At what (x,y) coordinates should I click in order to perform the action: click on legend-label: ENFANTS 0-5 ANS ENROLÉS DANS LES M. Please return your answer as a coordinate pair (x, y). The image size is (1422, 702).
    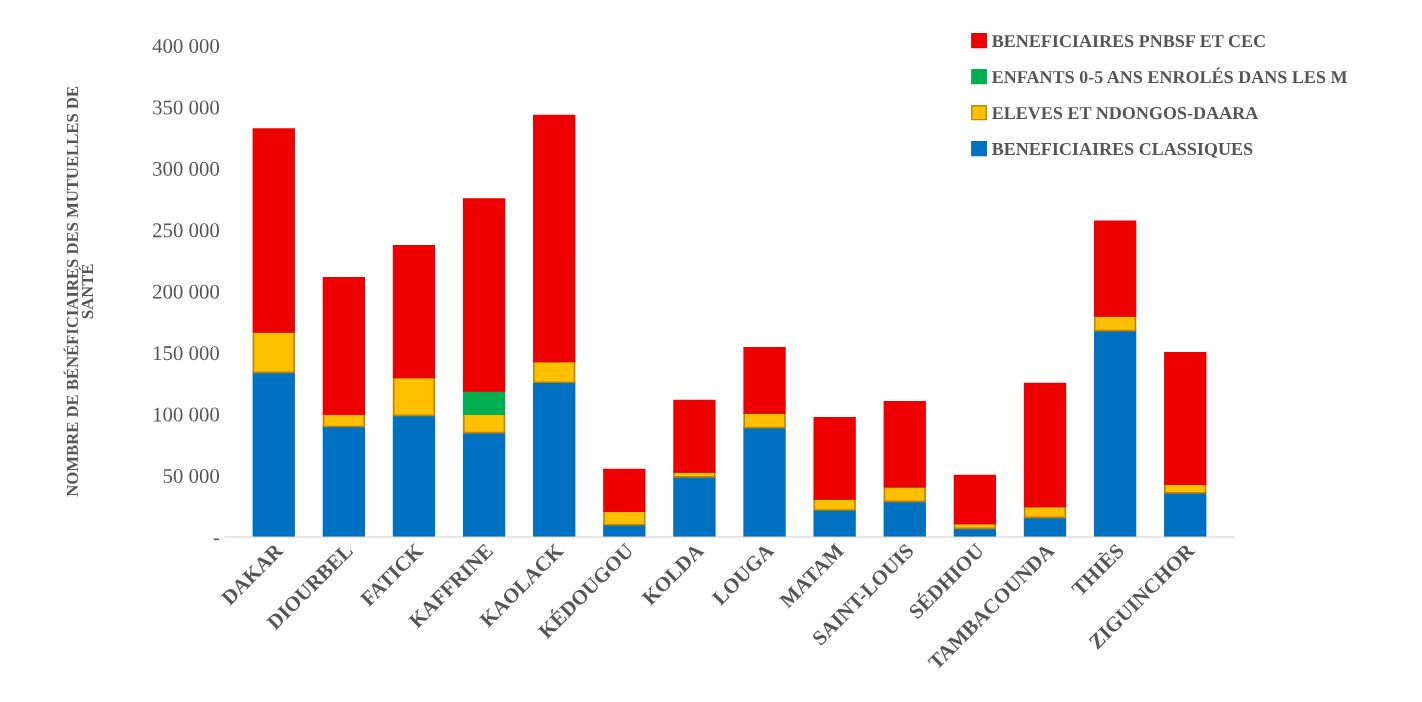
    Looking at the image, I should click on (1170, 75).